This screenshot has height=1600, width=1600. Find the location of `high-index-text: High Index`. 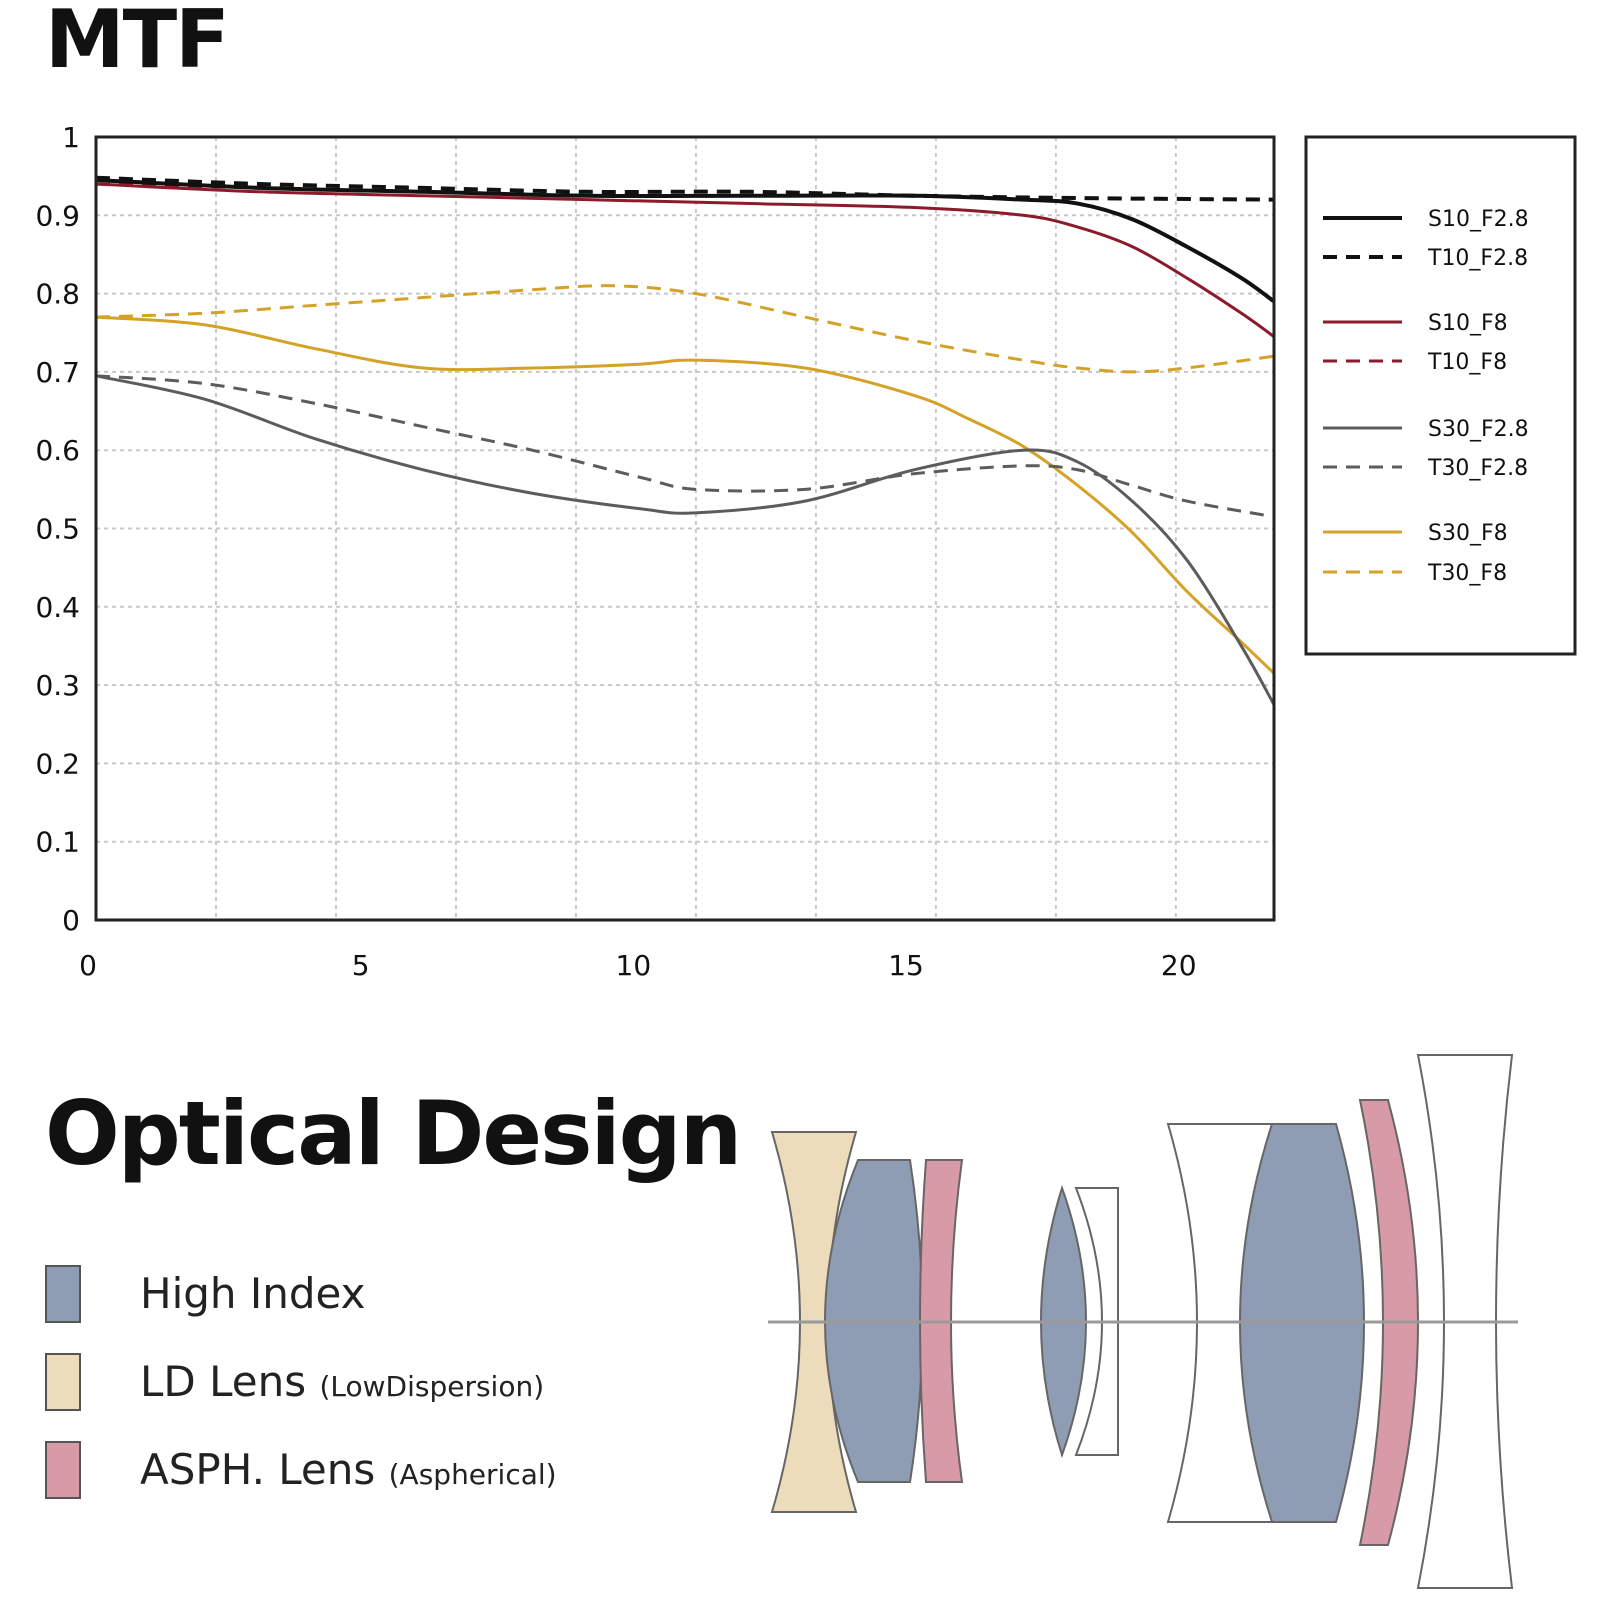

high-index-text: High Index is located at coordinates (253, 1293).